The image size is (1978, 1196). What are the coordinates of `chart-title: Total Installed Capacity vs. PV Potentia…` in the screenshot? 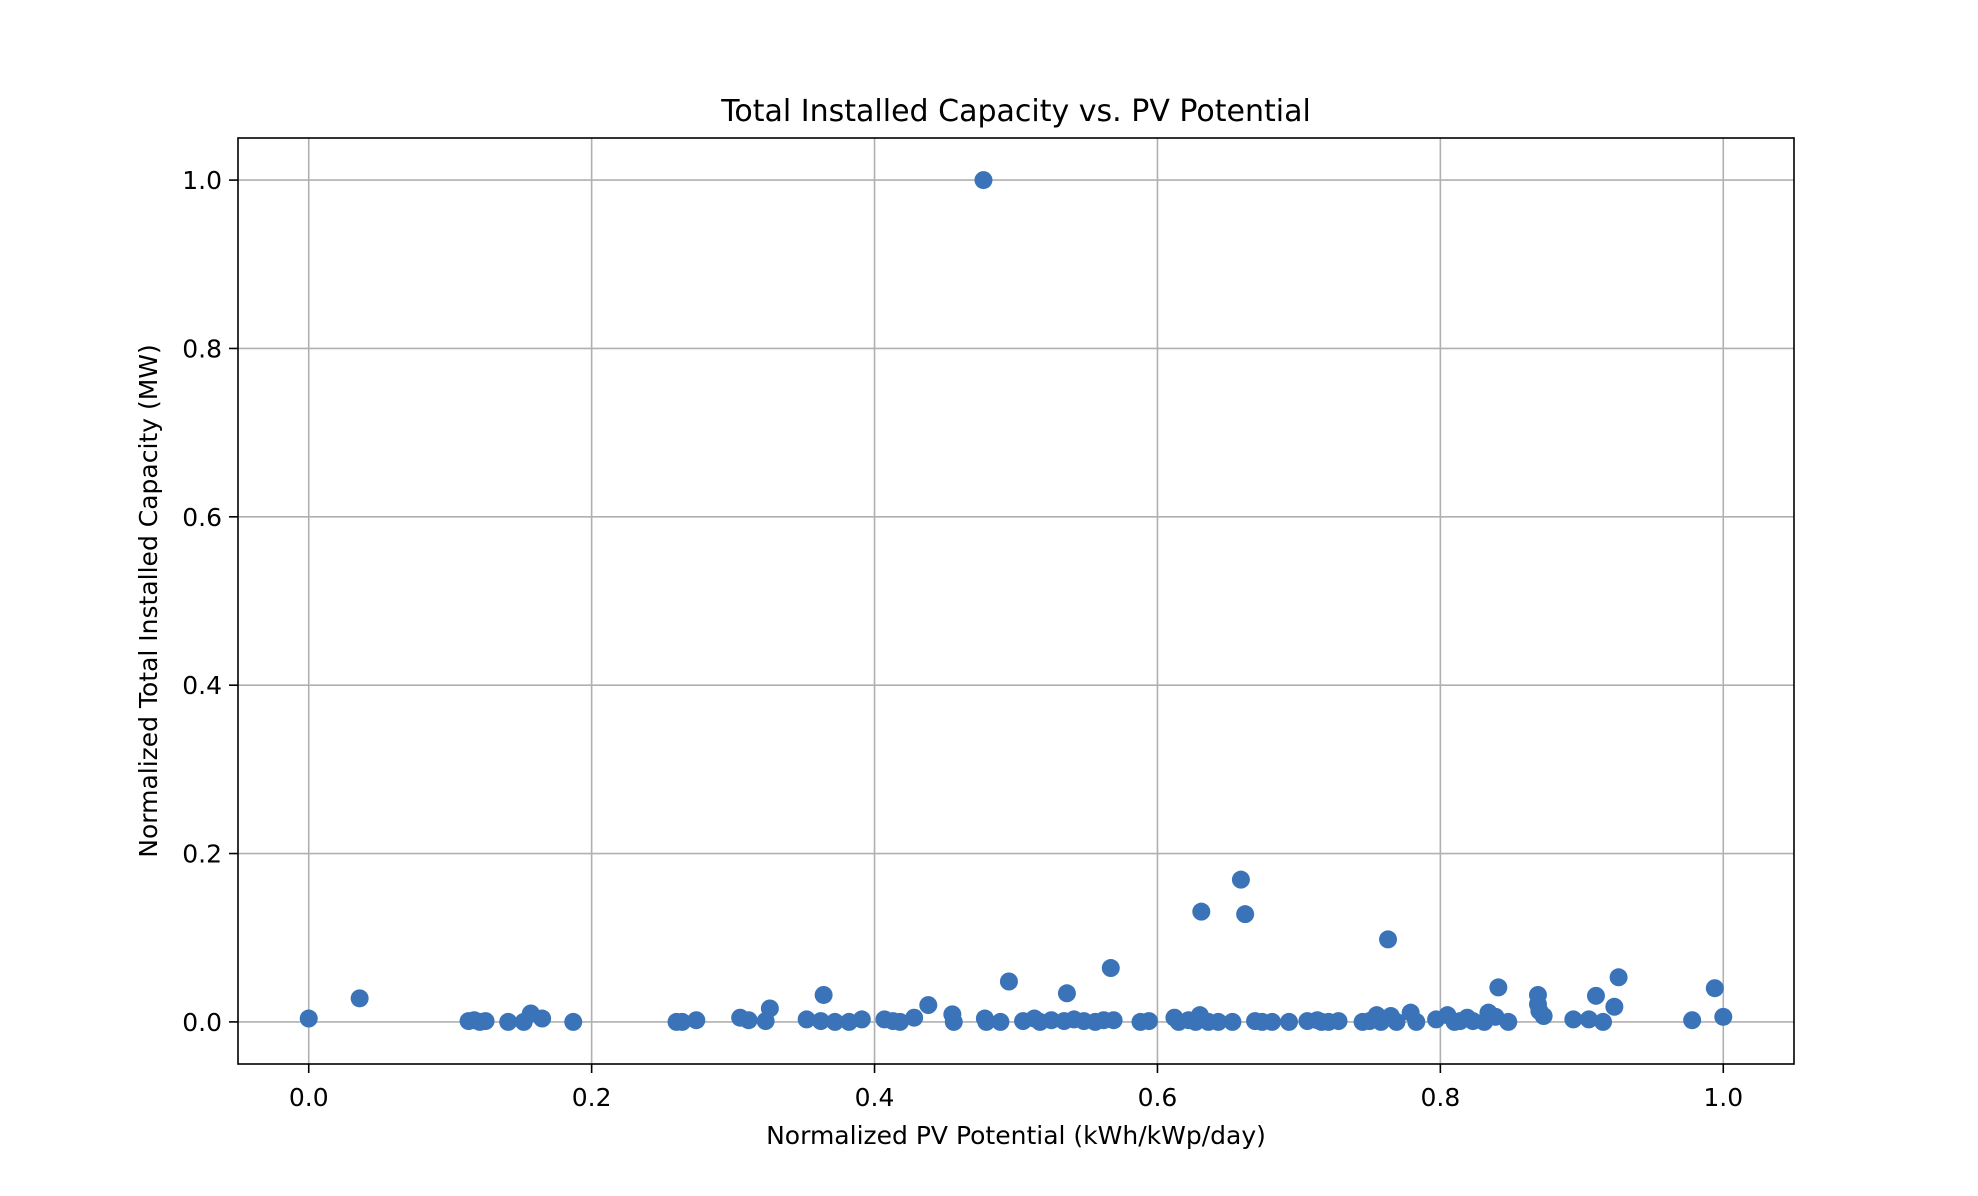 It's located at (1015, 111).